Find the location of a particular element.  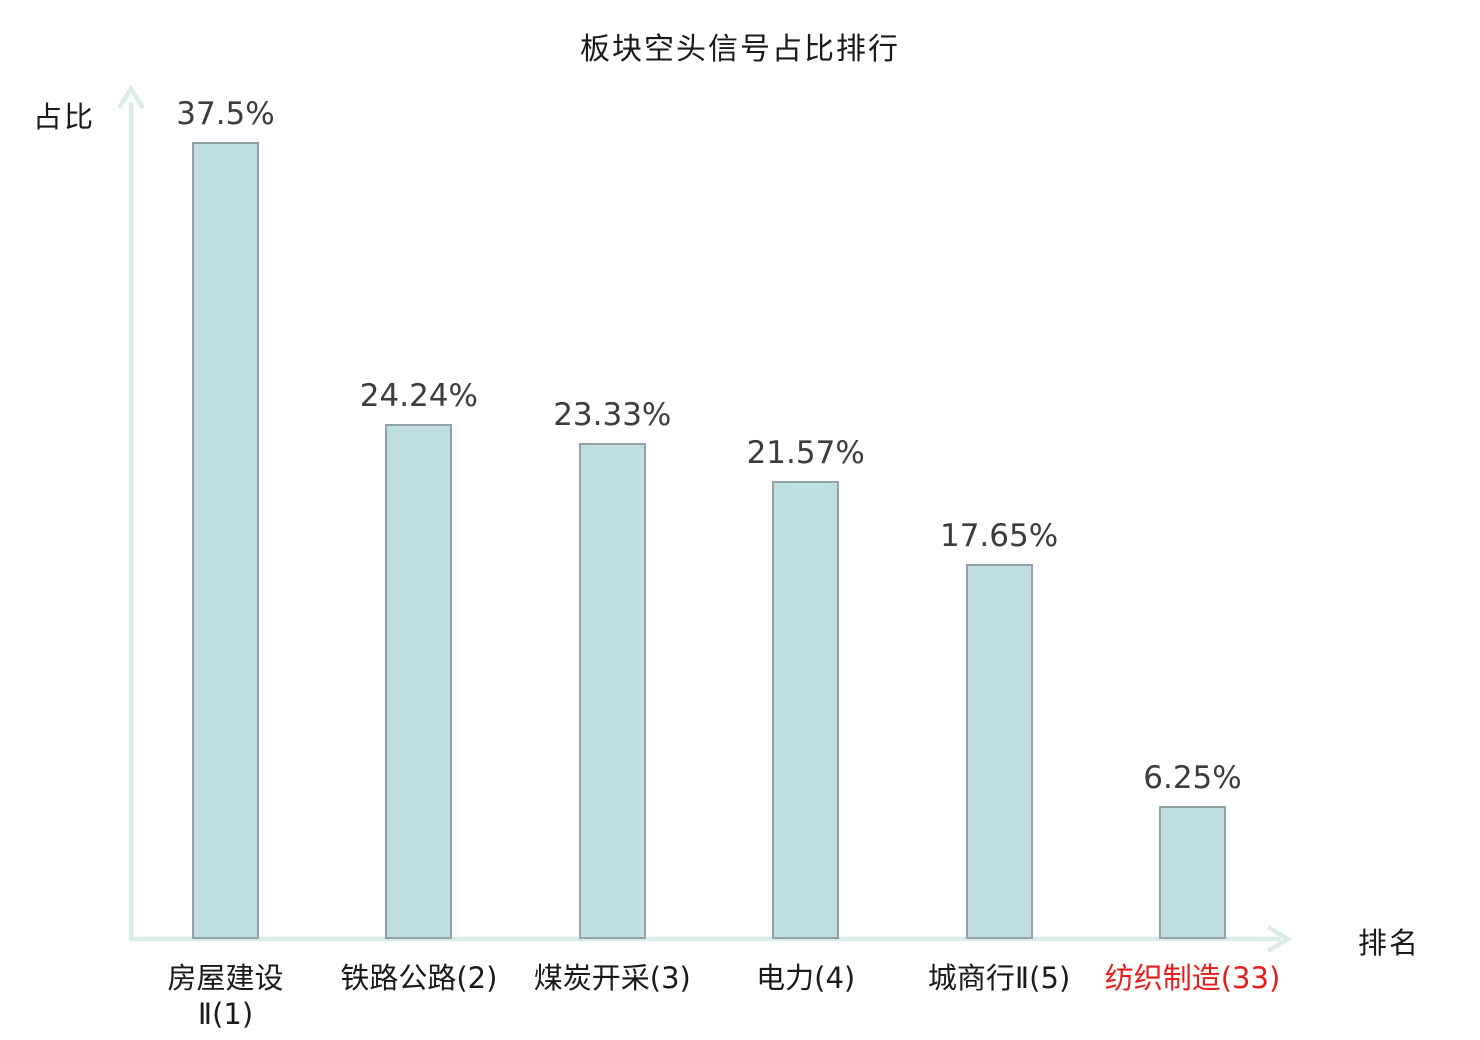

bar-value-label: 23.33% is located at coordinates (612, 415).